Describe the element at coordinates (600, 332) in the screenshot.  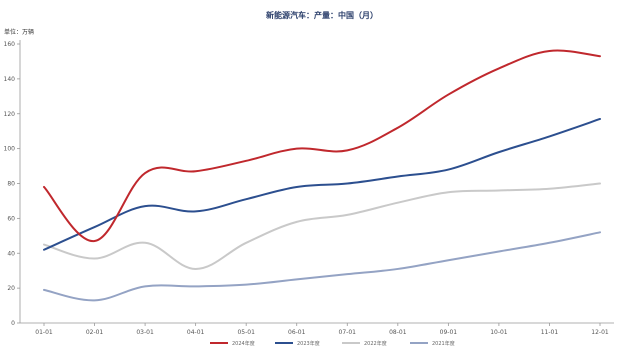
I see `x-tick-label: 12-01` at that location.